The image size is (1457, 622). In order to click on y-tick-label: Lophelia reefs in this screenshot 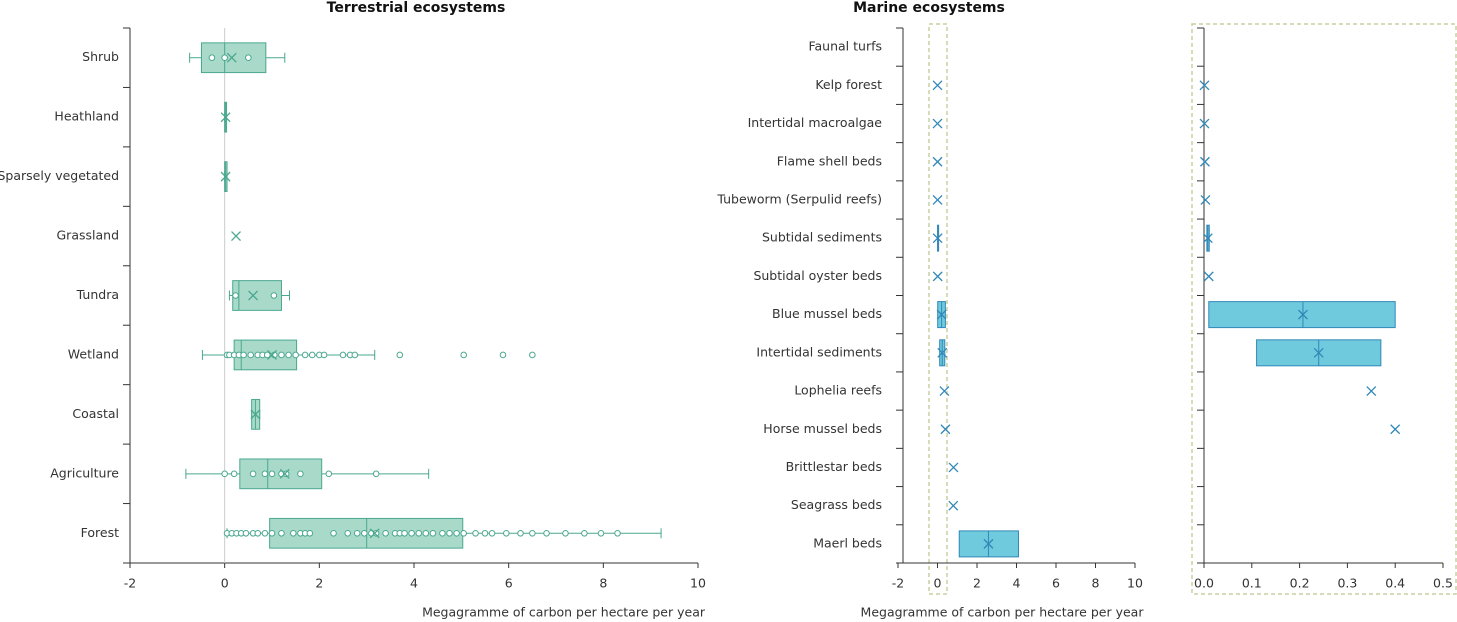, I will do `click(838, 390)`.